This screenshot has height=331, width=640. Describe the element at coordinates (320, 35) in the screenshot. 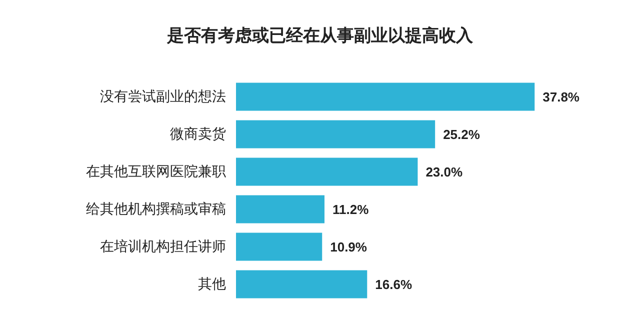

I see `chart-title: 是否有考虑或已经在从事副业以提高收入` at that location.